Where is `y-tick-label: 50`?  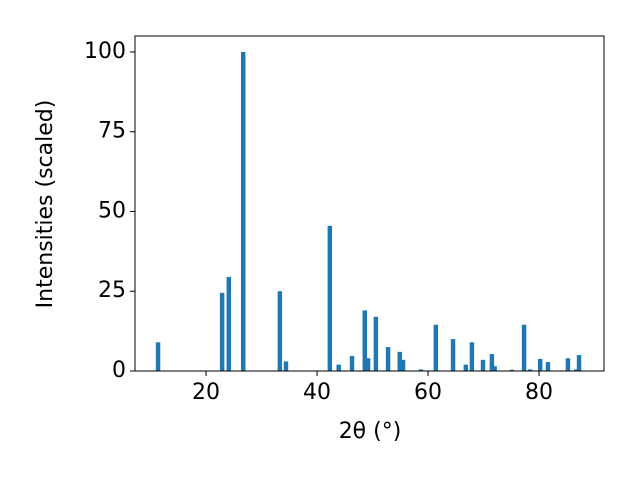
y-tick-label: 50 is located at coordinates (112, 210).